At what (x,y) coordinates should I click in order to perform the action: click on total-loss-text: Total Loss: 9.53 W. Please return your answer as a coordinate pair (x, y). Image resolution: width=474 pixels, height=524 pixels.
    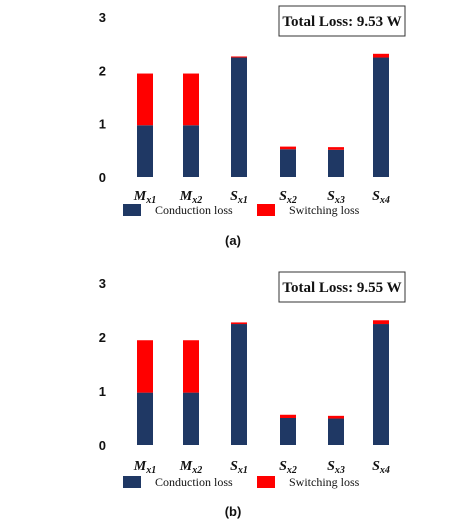
    Looking at the image, I should click on (341, 22).